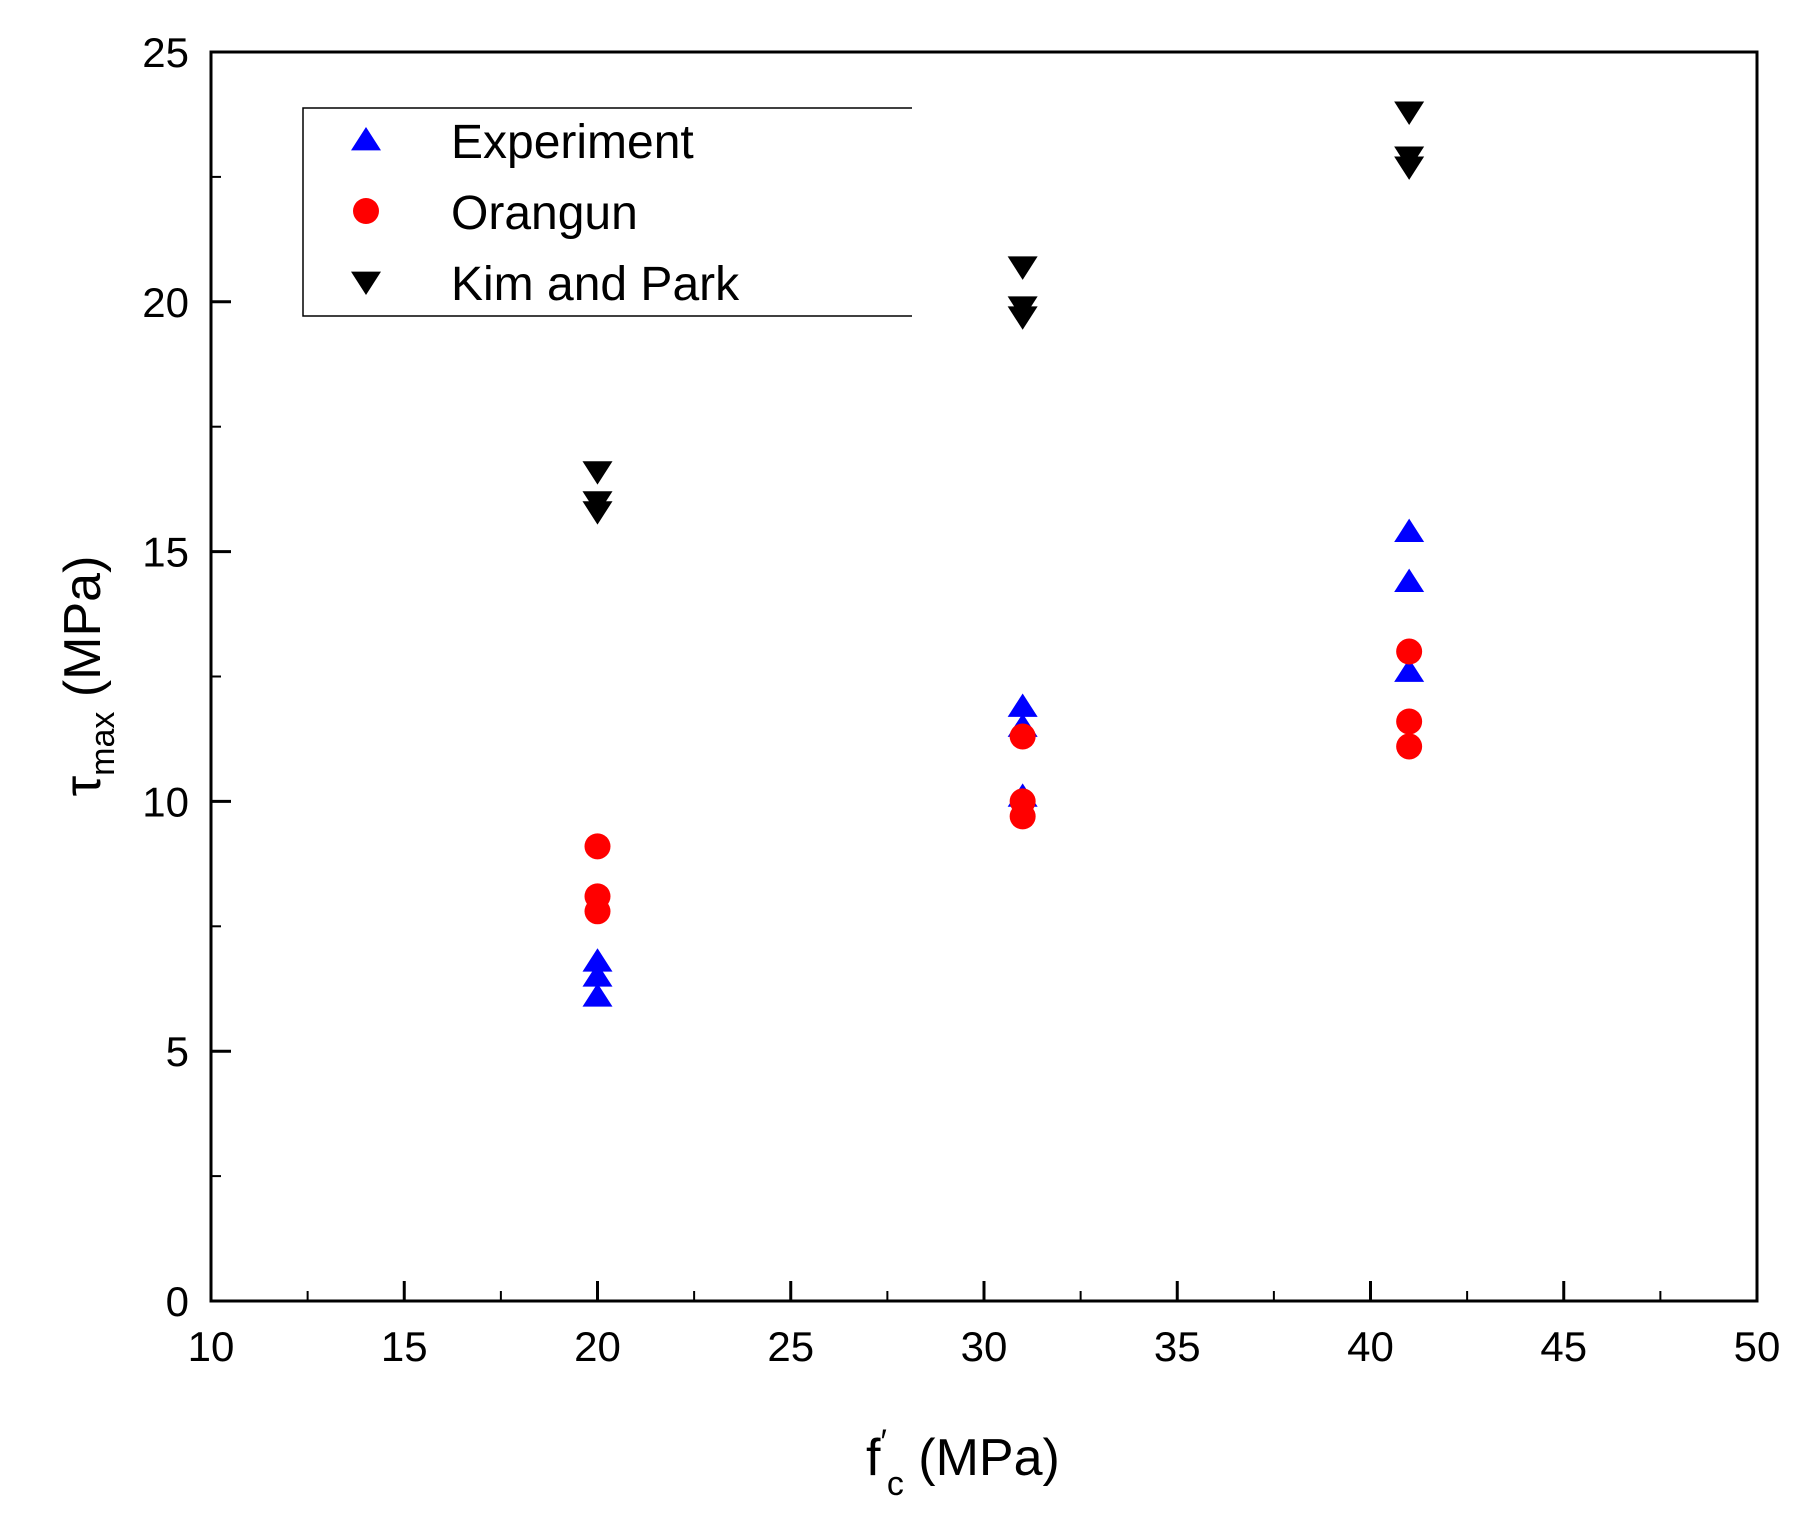 The width and height of the screenshot is (1805, 1519). What do you see at coordinates (1177, 1346) in the screenshot?
I see `x-tick-label: 35` at bounding box center [1177, 1346].